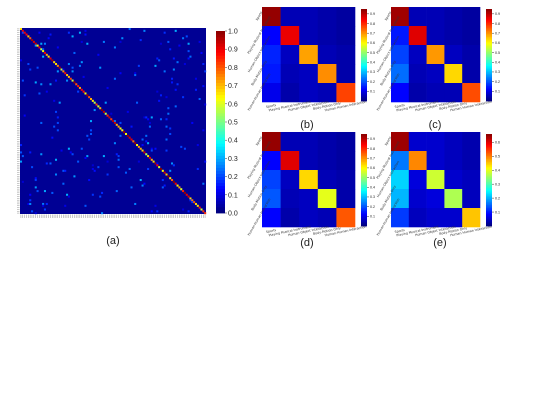 This screenshot has width=539, height=404. Describe the element at coordinates (453, 106) in the screenshot. I see `column-label: Body-Motion Only` at that location.